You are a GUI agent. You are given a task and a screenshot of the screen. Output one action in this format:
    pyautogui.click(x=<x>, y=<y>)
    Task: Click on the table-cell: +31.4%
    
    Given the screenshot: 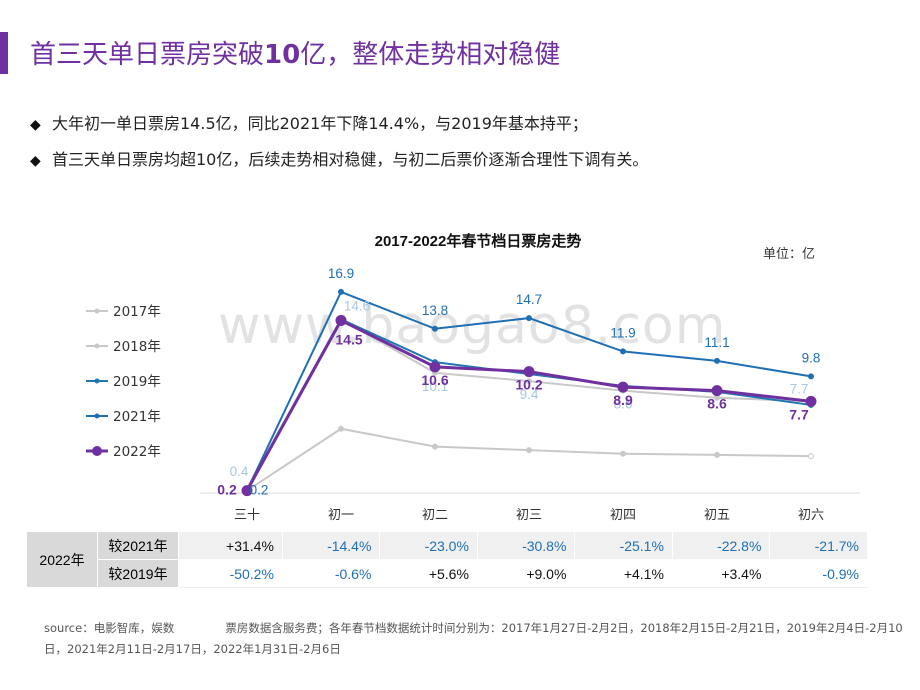 What is the action you would take?
    pyautogui.click(x=230, y=545)
    